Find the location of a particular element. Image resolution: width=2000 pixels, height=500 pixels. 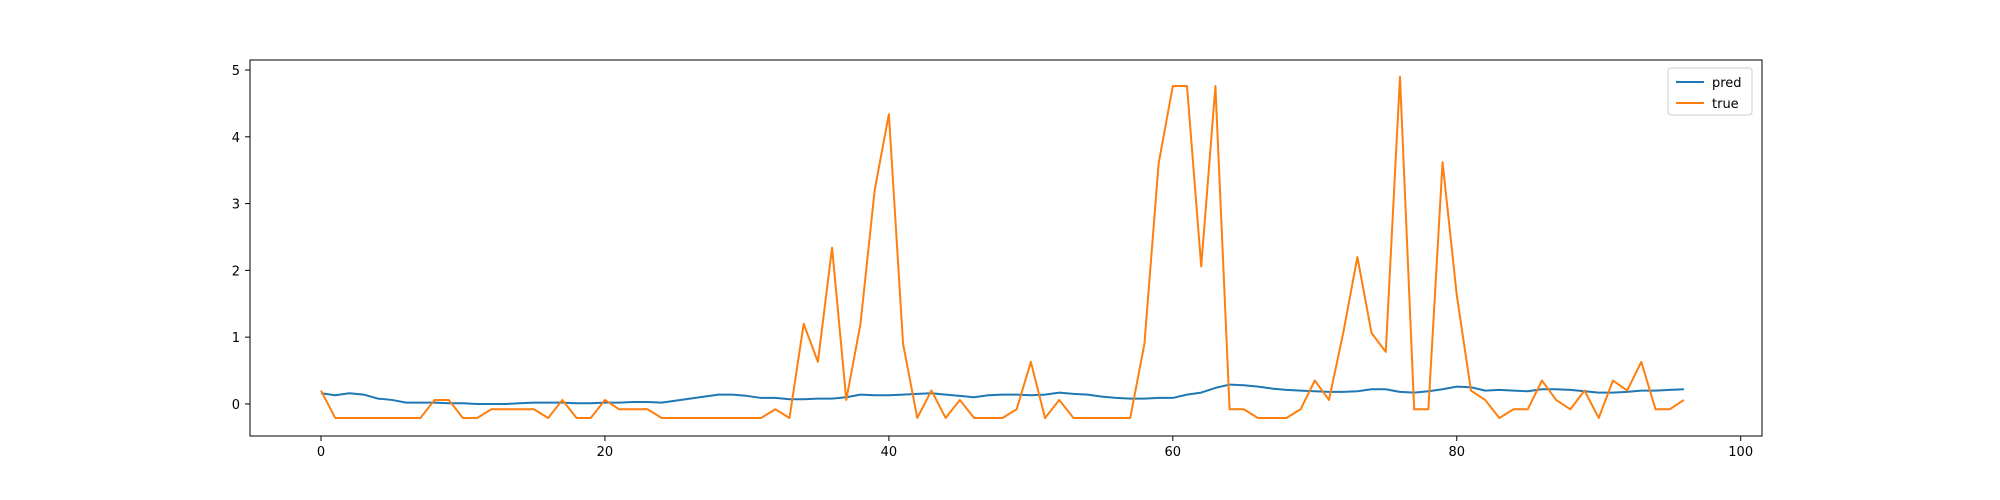

x-tick-label: 20 is located at coordinates (605, 452).